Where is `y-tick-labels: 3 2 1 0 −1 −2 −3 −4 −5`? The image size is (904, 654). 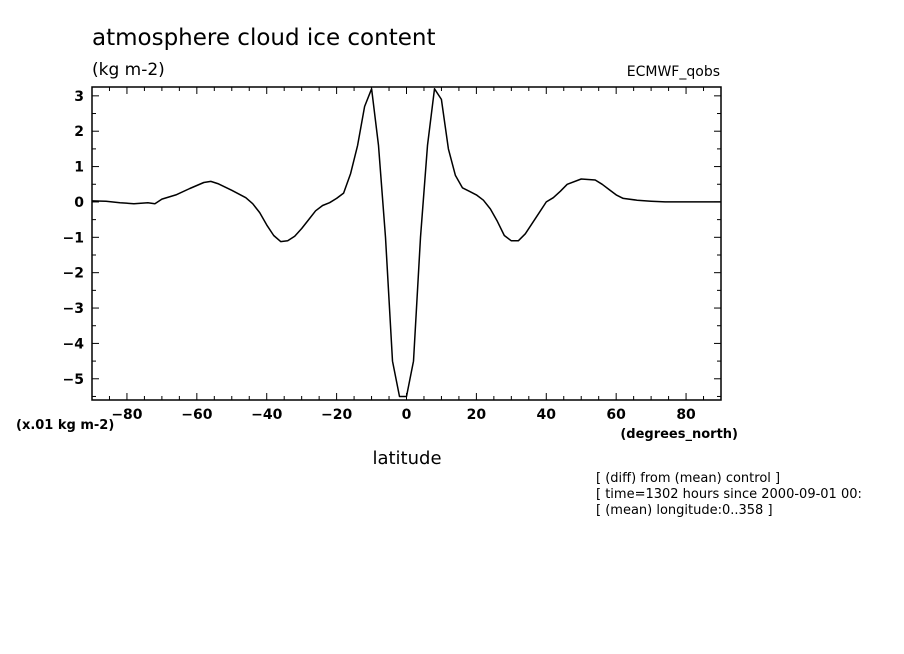 y-tick-labels: 3 2 1 0 −1 −2 −3 −4 −5 is located at coordinates (74, 238).